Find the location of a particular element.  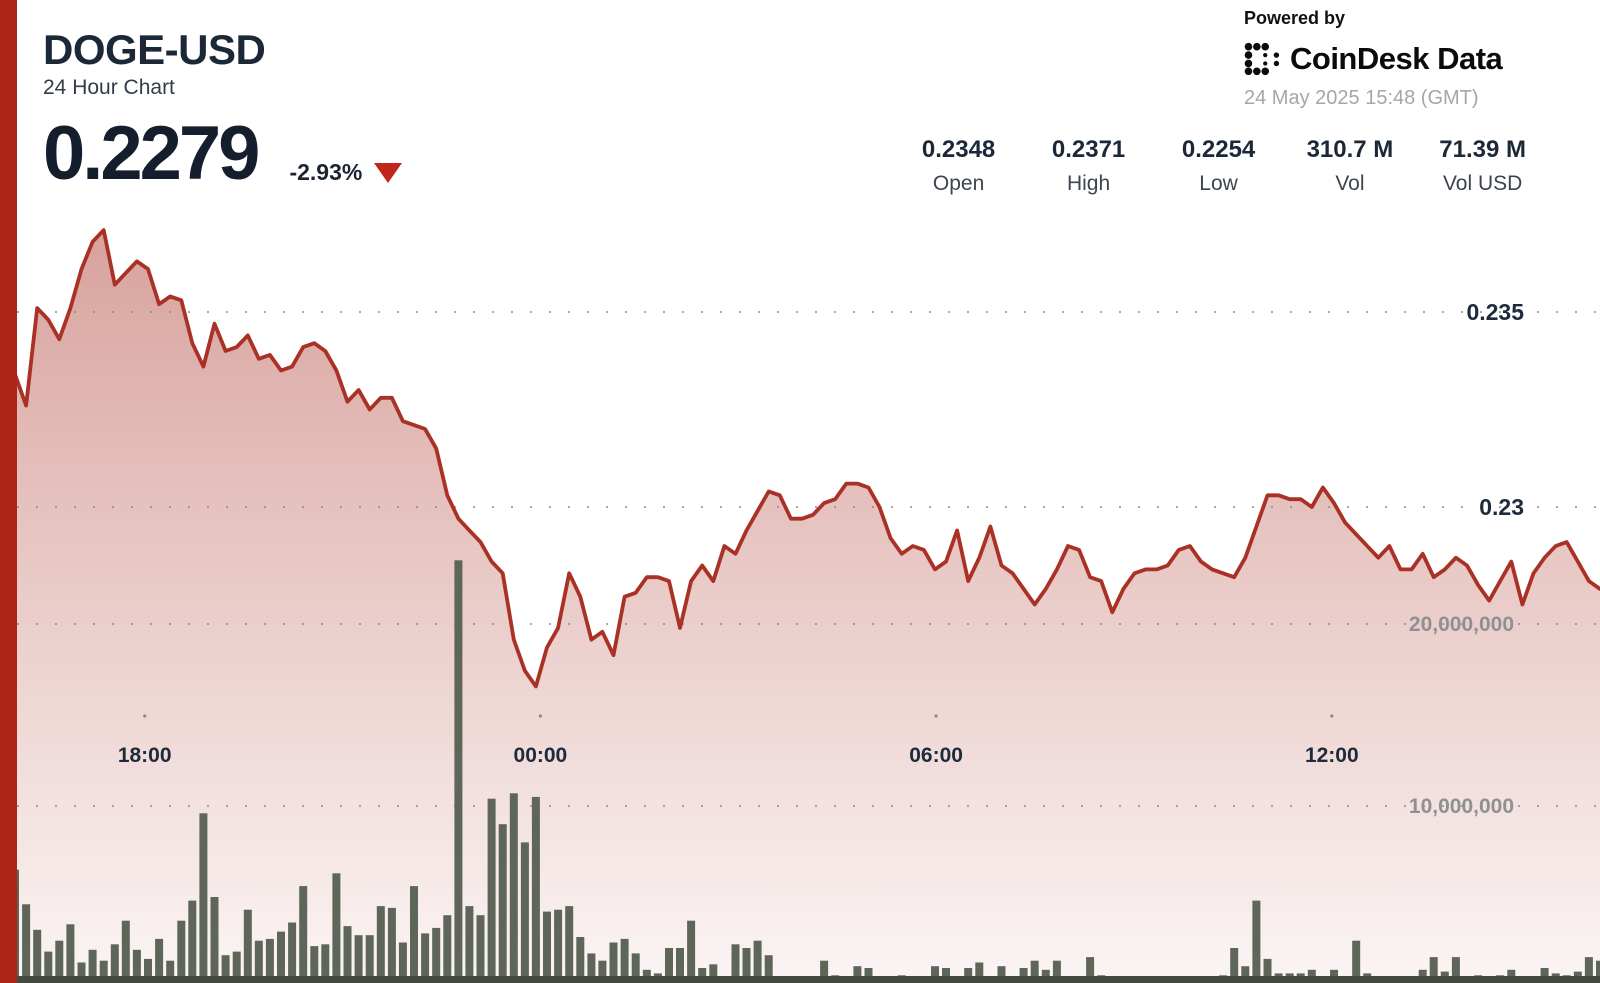

x-axis-label: 12:00 is located at coordinates (1332, 755).